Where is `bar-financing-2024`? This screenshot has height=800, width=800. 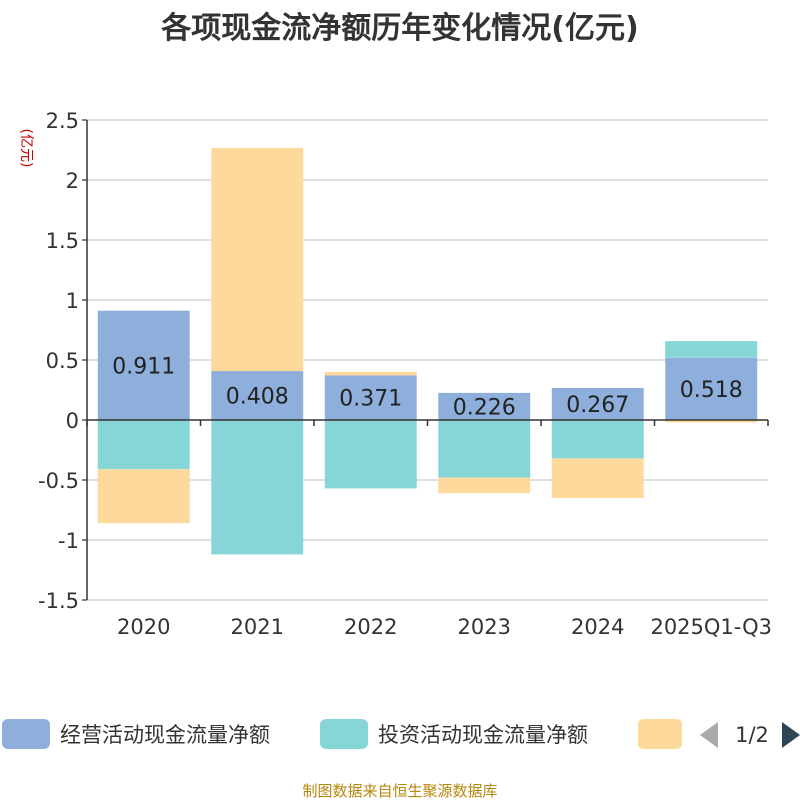
bar-financing-2024 is located at coordinates (597, 478).